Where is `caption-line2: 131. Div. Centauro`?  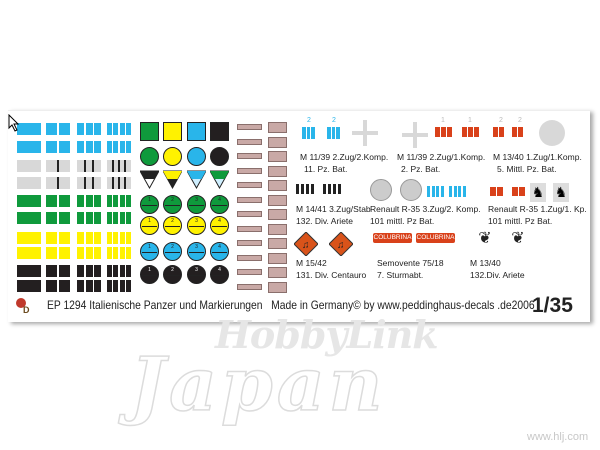 caption-line2: 131. Div. Centauro is located at coordinates (331, 275).